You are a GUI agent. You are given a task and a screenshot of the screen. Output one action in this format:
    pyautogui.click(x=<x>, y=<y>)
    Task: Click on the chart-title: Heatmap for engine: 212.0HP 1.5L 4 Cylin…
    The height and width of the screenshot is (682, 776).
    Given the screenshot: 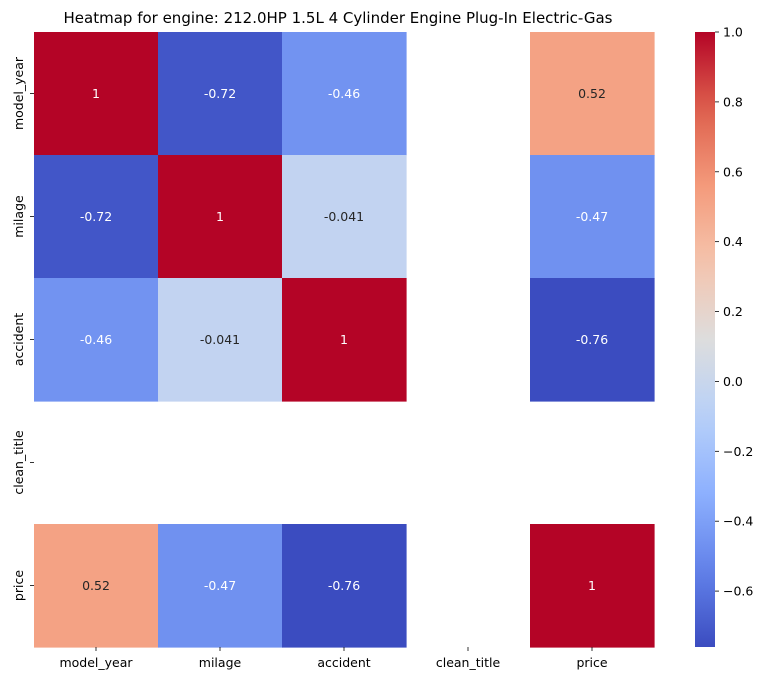 What is the action you would take?
    pyautogui.click(x=338, y=18)
    